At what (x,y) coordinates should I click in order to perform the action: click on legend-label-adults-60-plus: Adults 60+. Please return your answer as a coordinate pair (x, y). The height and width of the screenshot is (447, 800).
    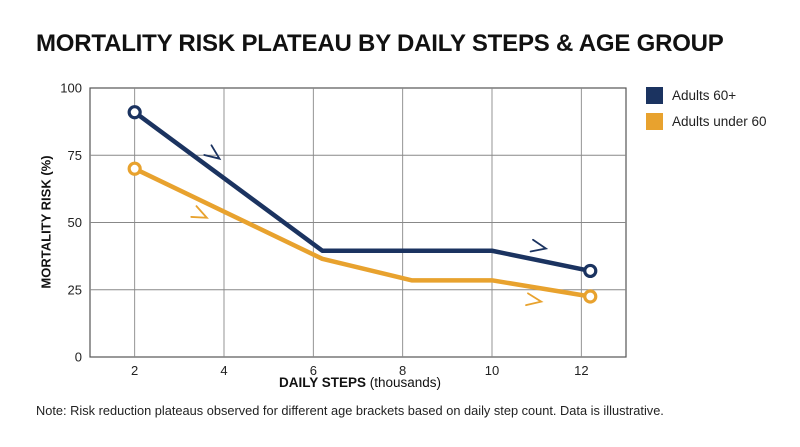
    Looking at the image, I should click on (704, 95).